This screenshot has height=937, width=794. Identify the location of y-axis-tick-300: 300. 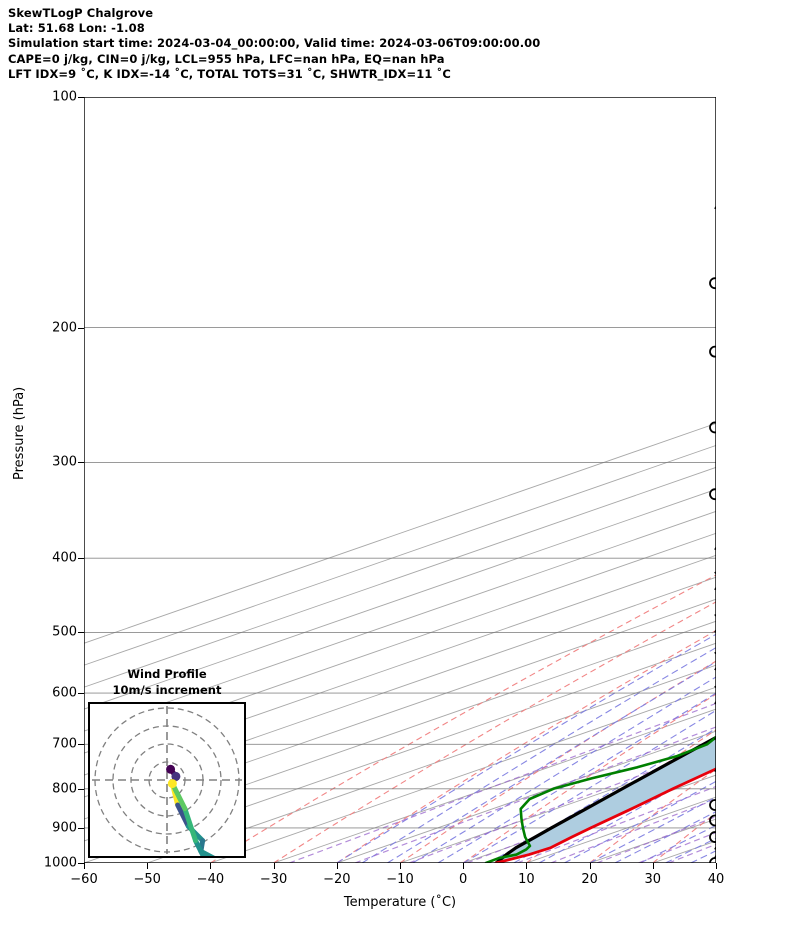
(64, 462).